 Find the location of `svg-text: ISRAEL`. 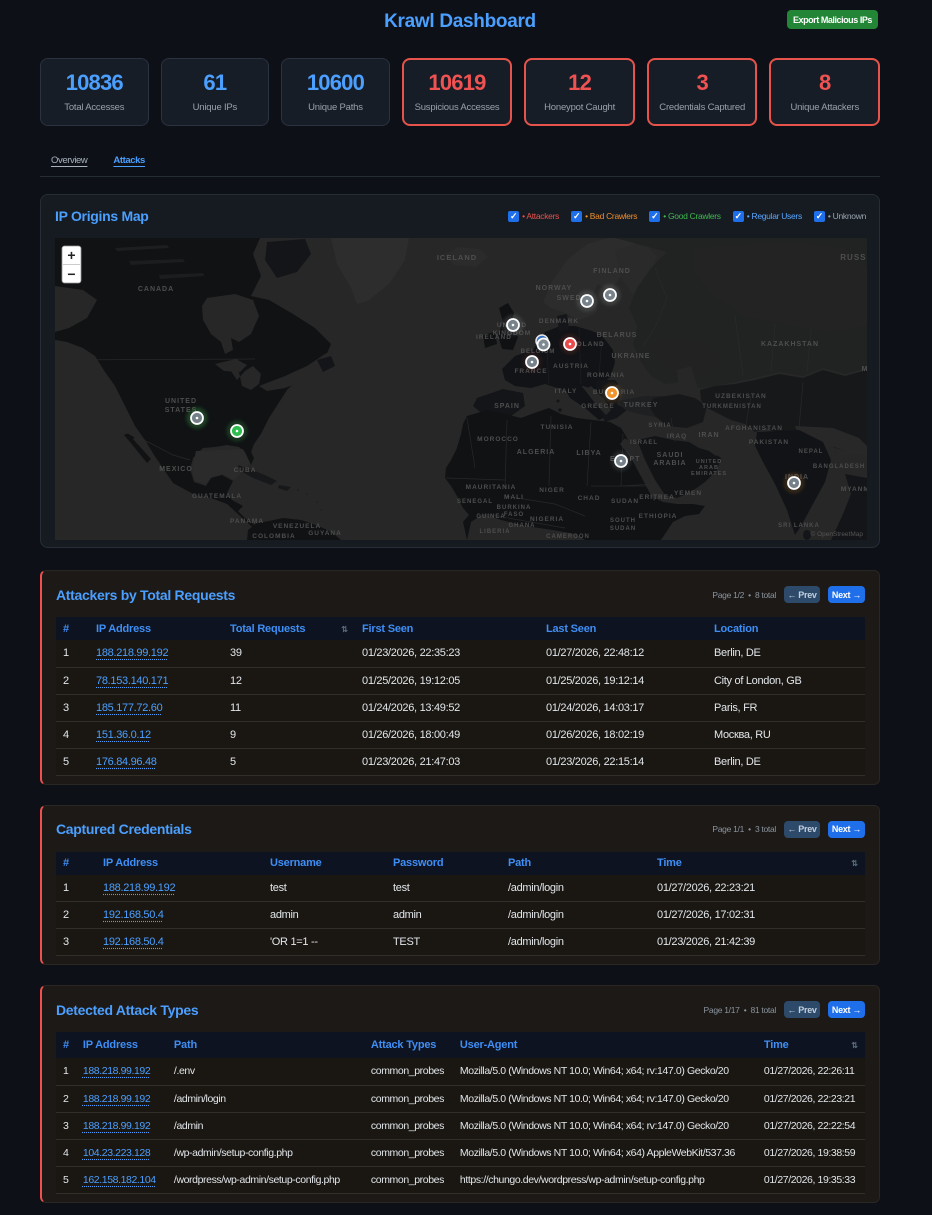

svg-text: ISRAEL is located at coordinates (644, 443).